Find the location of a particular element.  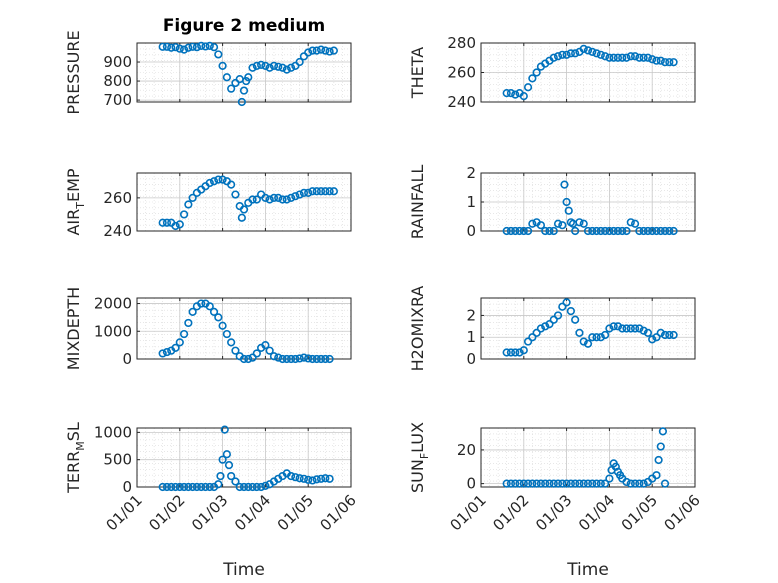

subplot-air-temp: 240 260 AIRTEMP is located at coordinates (208, 204).